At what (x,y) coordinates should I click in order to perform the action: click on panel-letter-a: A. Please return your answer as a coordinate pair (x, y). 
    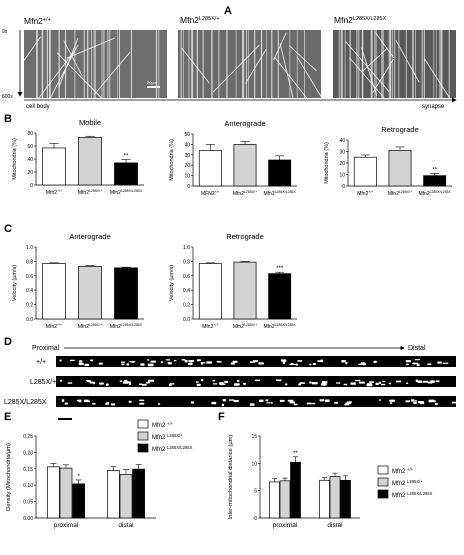
    Looking at the image, I should click on (228, 11).